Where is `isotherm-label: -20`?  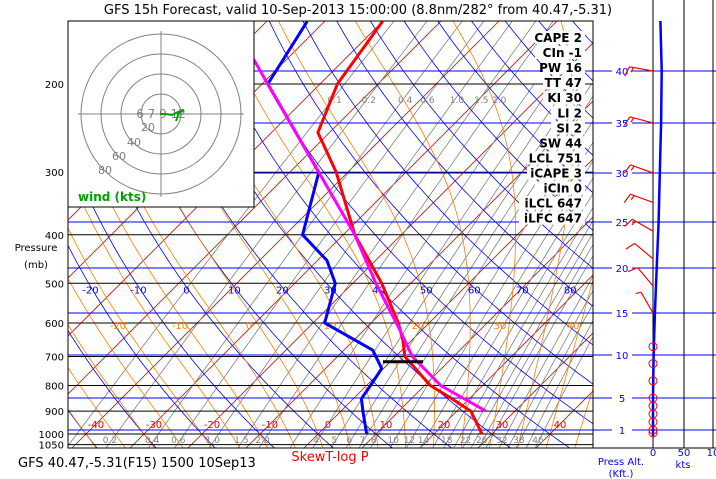
isotherm-label: -20 is located at coordinates (212, 425).